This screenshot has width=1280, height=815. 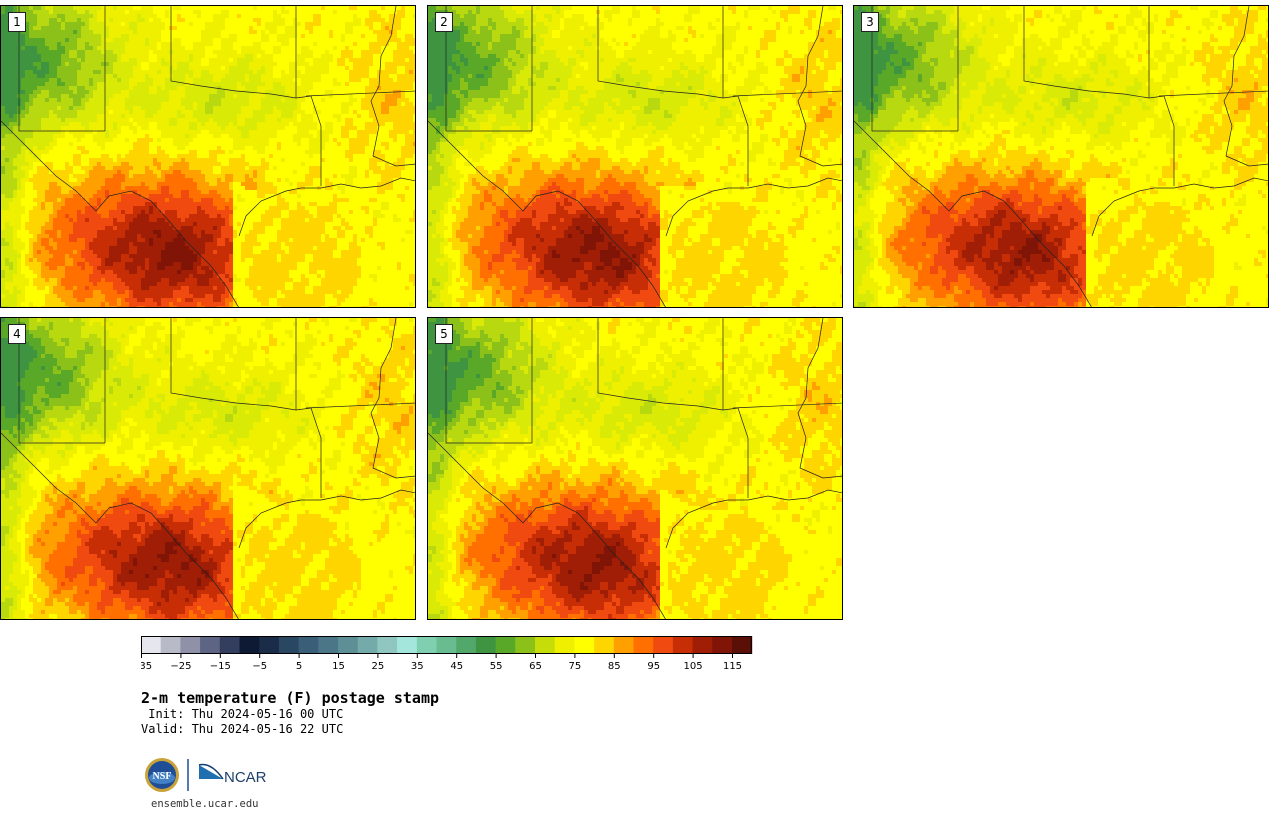 I want to click on nsf-logo-text: NSF, so click(x=162, y=776).